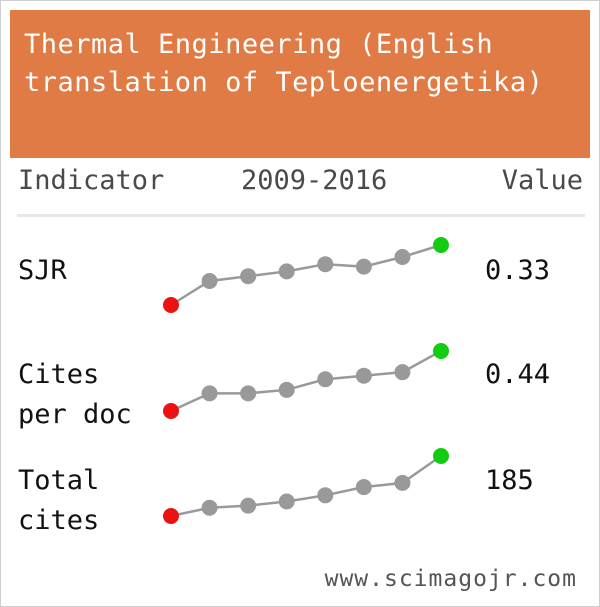 Image resolution: width=600 pixels, height=607 pixels. Describe the element at coordinates (314, 180) in the screenshot. I see `header-period: 2009-2016` at that location.